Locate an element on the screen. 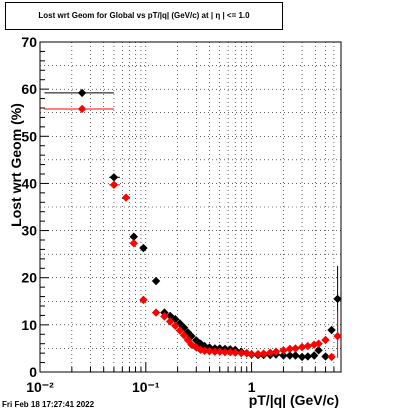 The height and width of the screenshot is (414, 400). x-tick-label: 10⁻¹ is located at coordinates (146, 387).